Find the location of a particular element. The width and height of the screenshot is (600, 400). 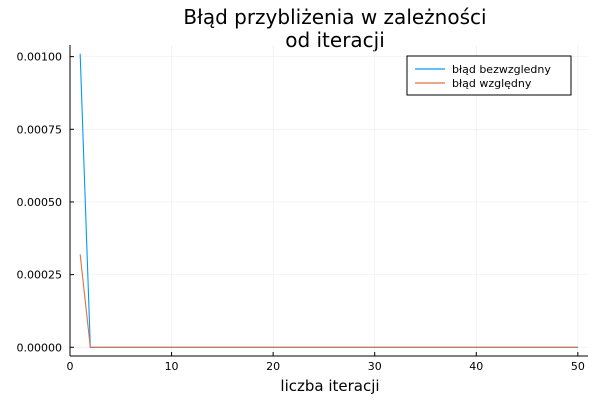

x-axis-ticks: 0 10 20 30 40 50 is located at coordinates (326, 362).